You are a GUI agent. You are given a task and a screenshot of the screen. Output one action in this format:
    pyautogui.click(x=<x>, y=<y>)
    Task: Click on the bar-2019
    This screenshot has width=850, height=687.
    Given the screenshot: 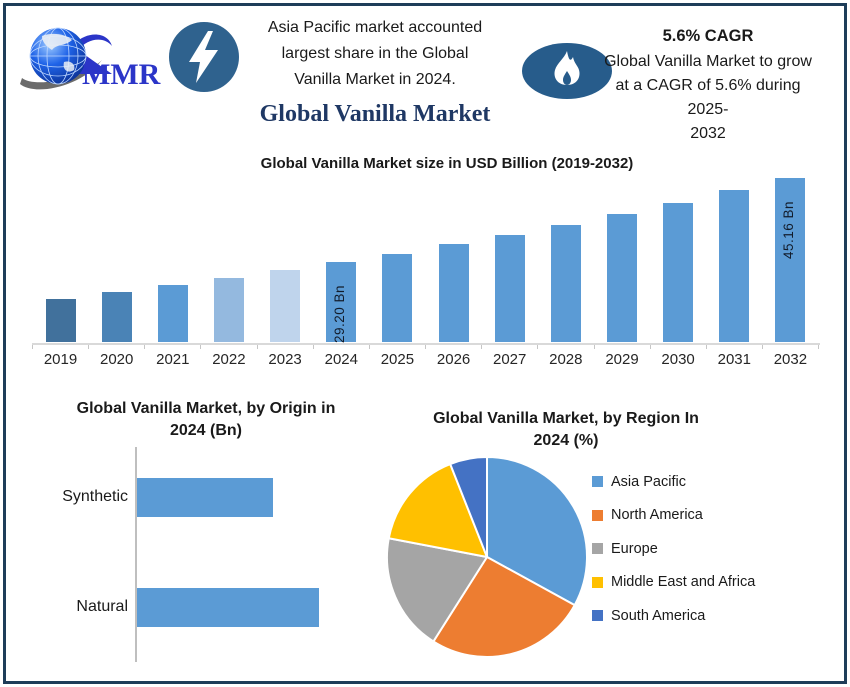 What is the action you would take?
    pyautogui.click(x=60, y=320)
    